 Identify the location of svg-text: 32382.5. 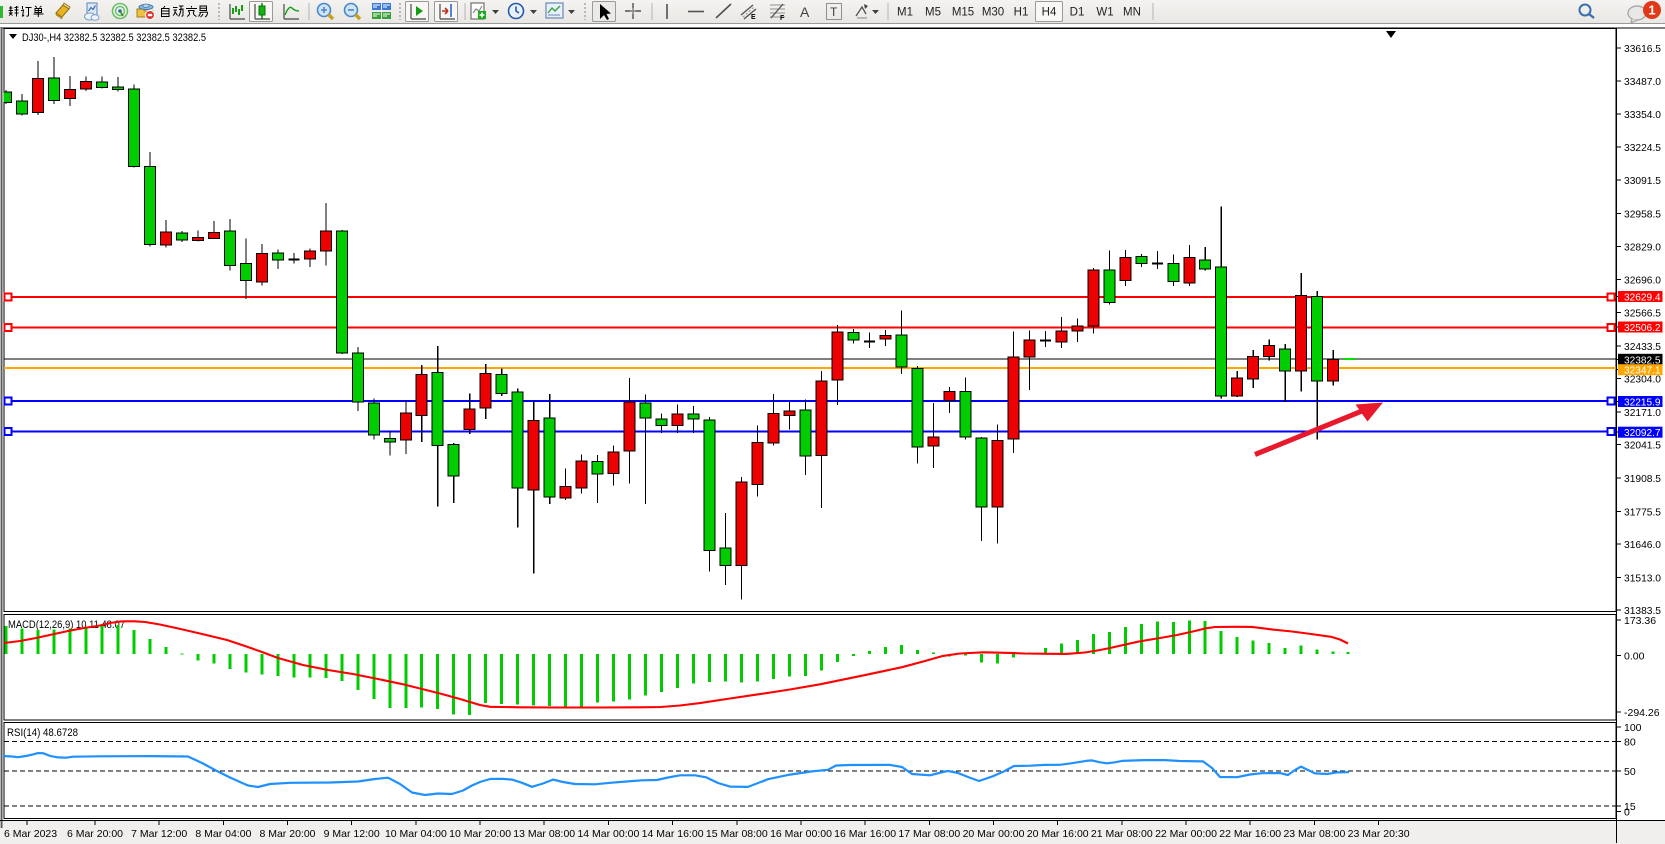
(1642, 360).